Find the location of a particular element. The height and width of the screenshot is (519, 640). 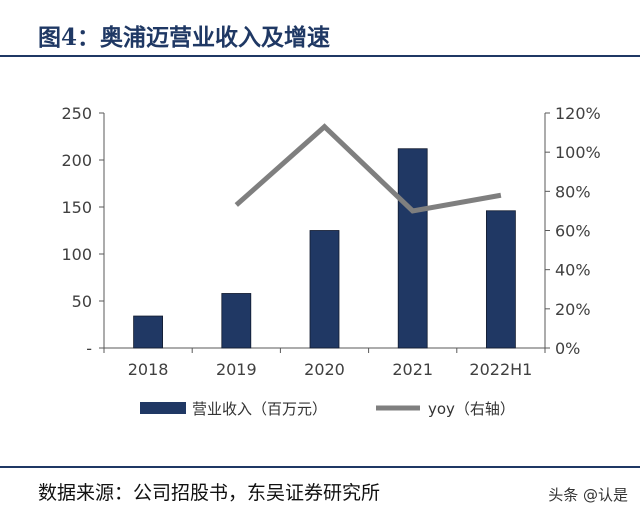

legend-label-revenue: 营业收入（百万元） is located at coordinates (259, 409).